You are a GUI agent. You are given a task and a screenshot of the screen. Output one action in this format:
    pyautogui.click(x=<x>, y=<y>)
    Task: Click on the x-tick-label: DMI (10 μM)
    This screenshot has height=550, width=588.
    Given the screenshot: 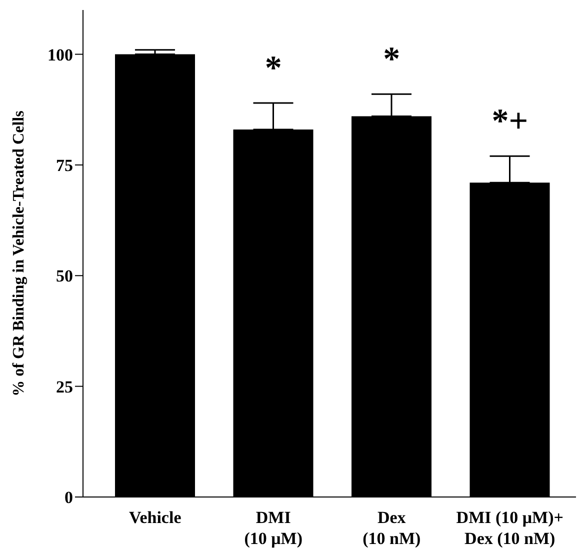 What is the action you would take?
    pyautogui.click(x=273, y=528)
    